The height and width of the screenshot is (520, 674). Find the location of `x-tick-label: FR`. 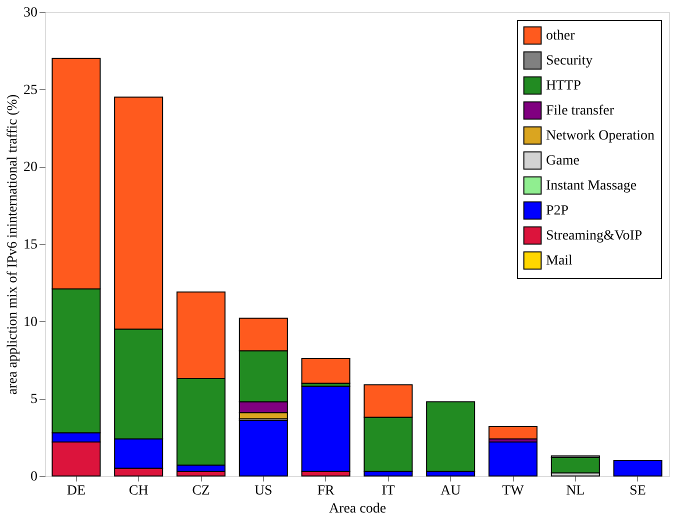

x-tick-label: FR is located at coordinates (326, 491).